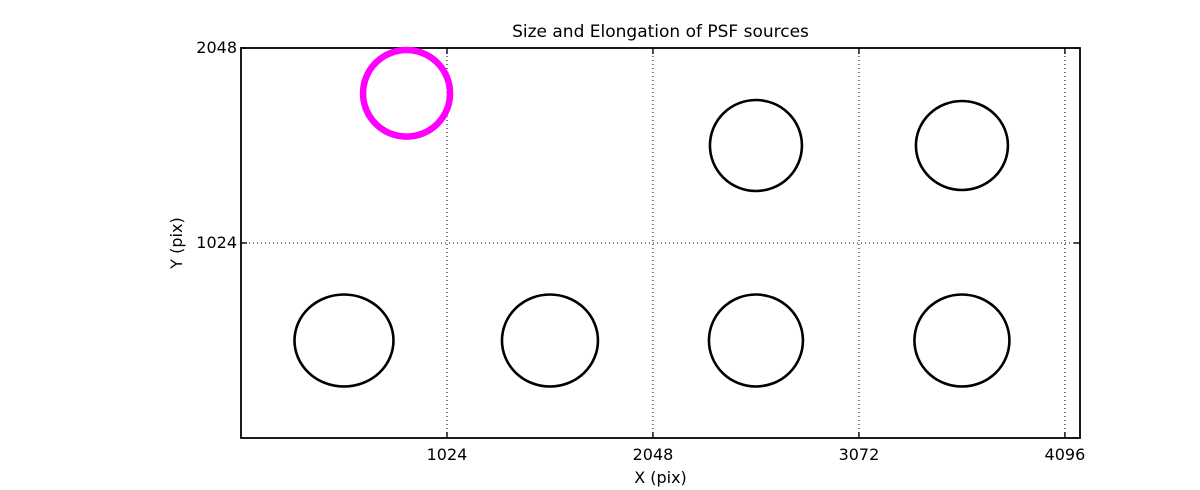  Describe the element at coordinates (859, 454) in the screenshot. I see `x-tick-label-3072: 3072` at that location.